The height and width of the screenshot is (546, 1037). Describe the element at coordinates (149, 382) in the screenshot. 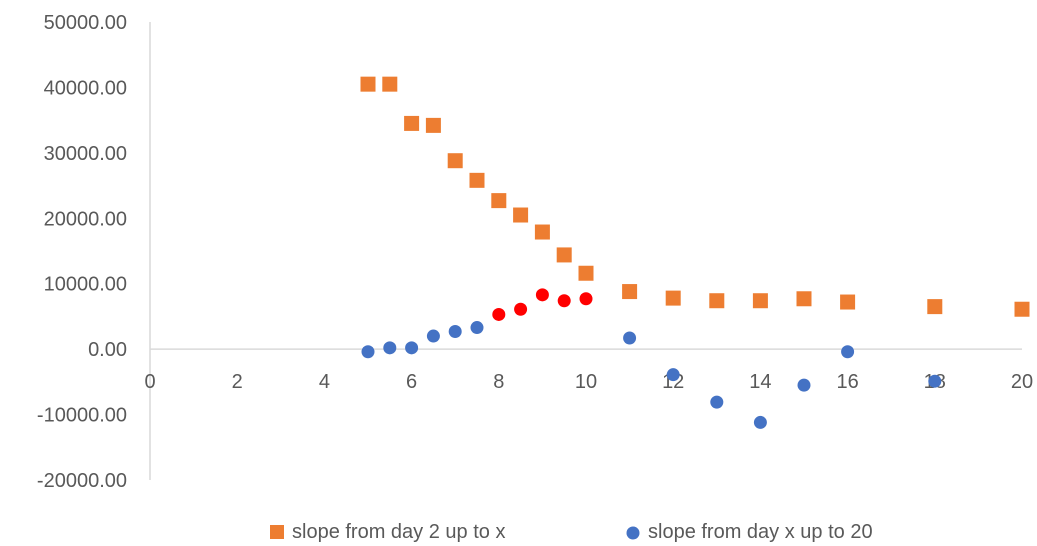

I see `x-tick-label: 0` at that location.